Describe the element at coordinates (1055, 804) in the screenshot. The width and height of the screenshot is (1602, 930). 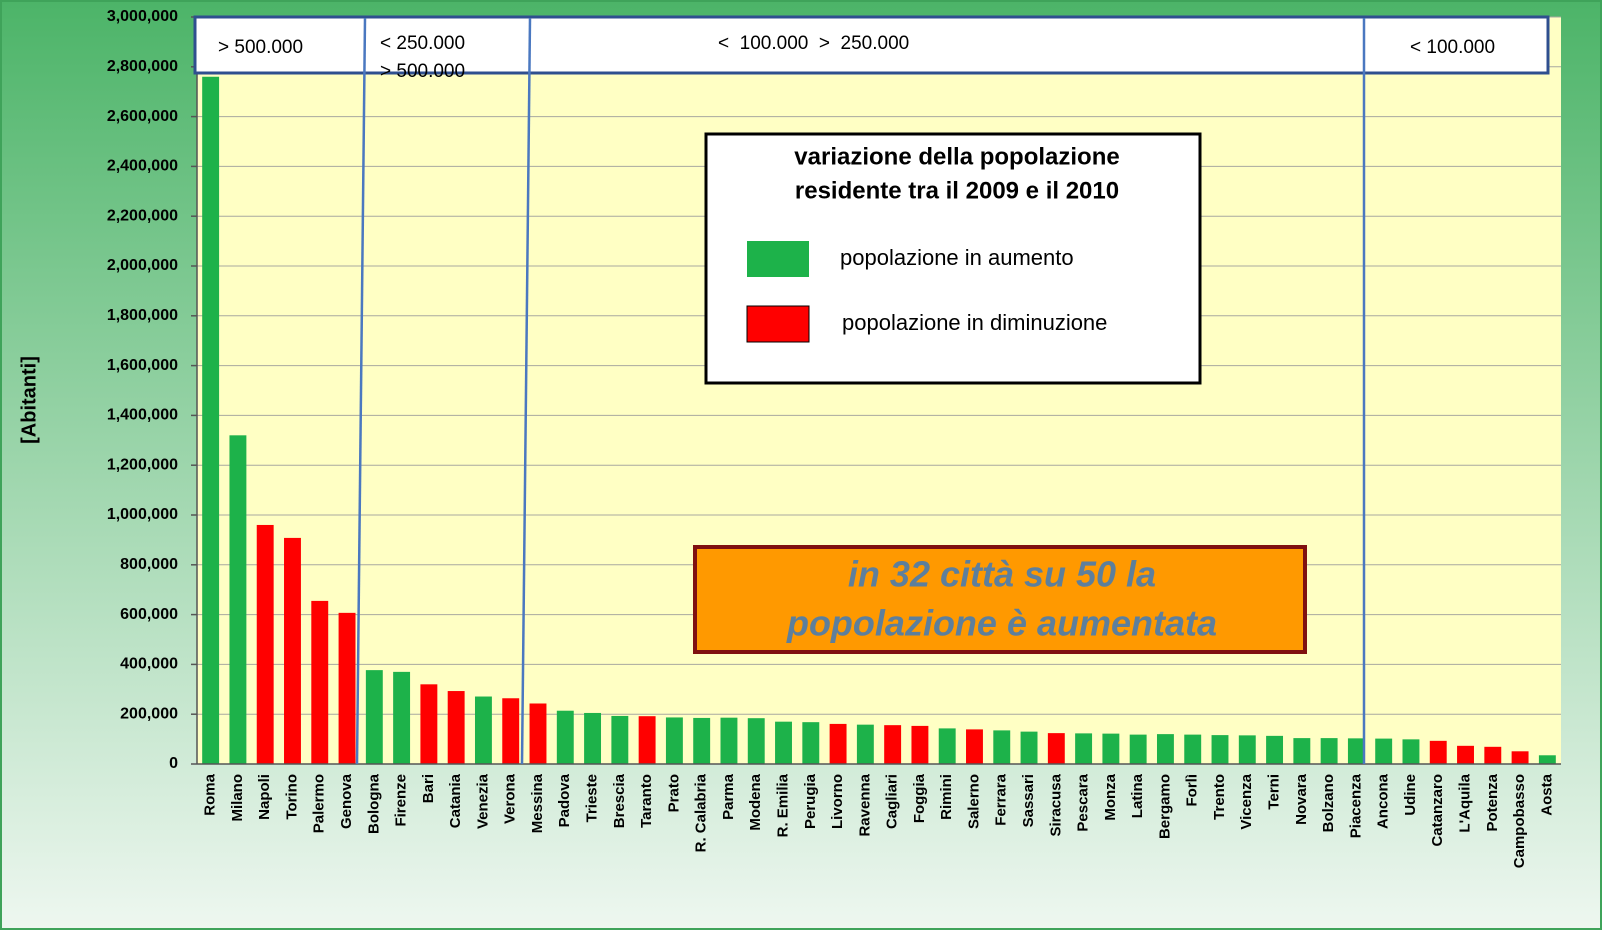
I see `x-tick-label: Siracusa` at that location.